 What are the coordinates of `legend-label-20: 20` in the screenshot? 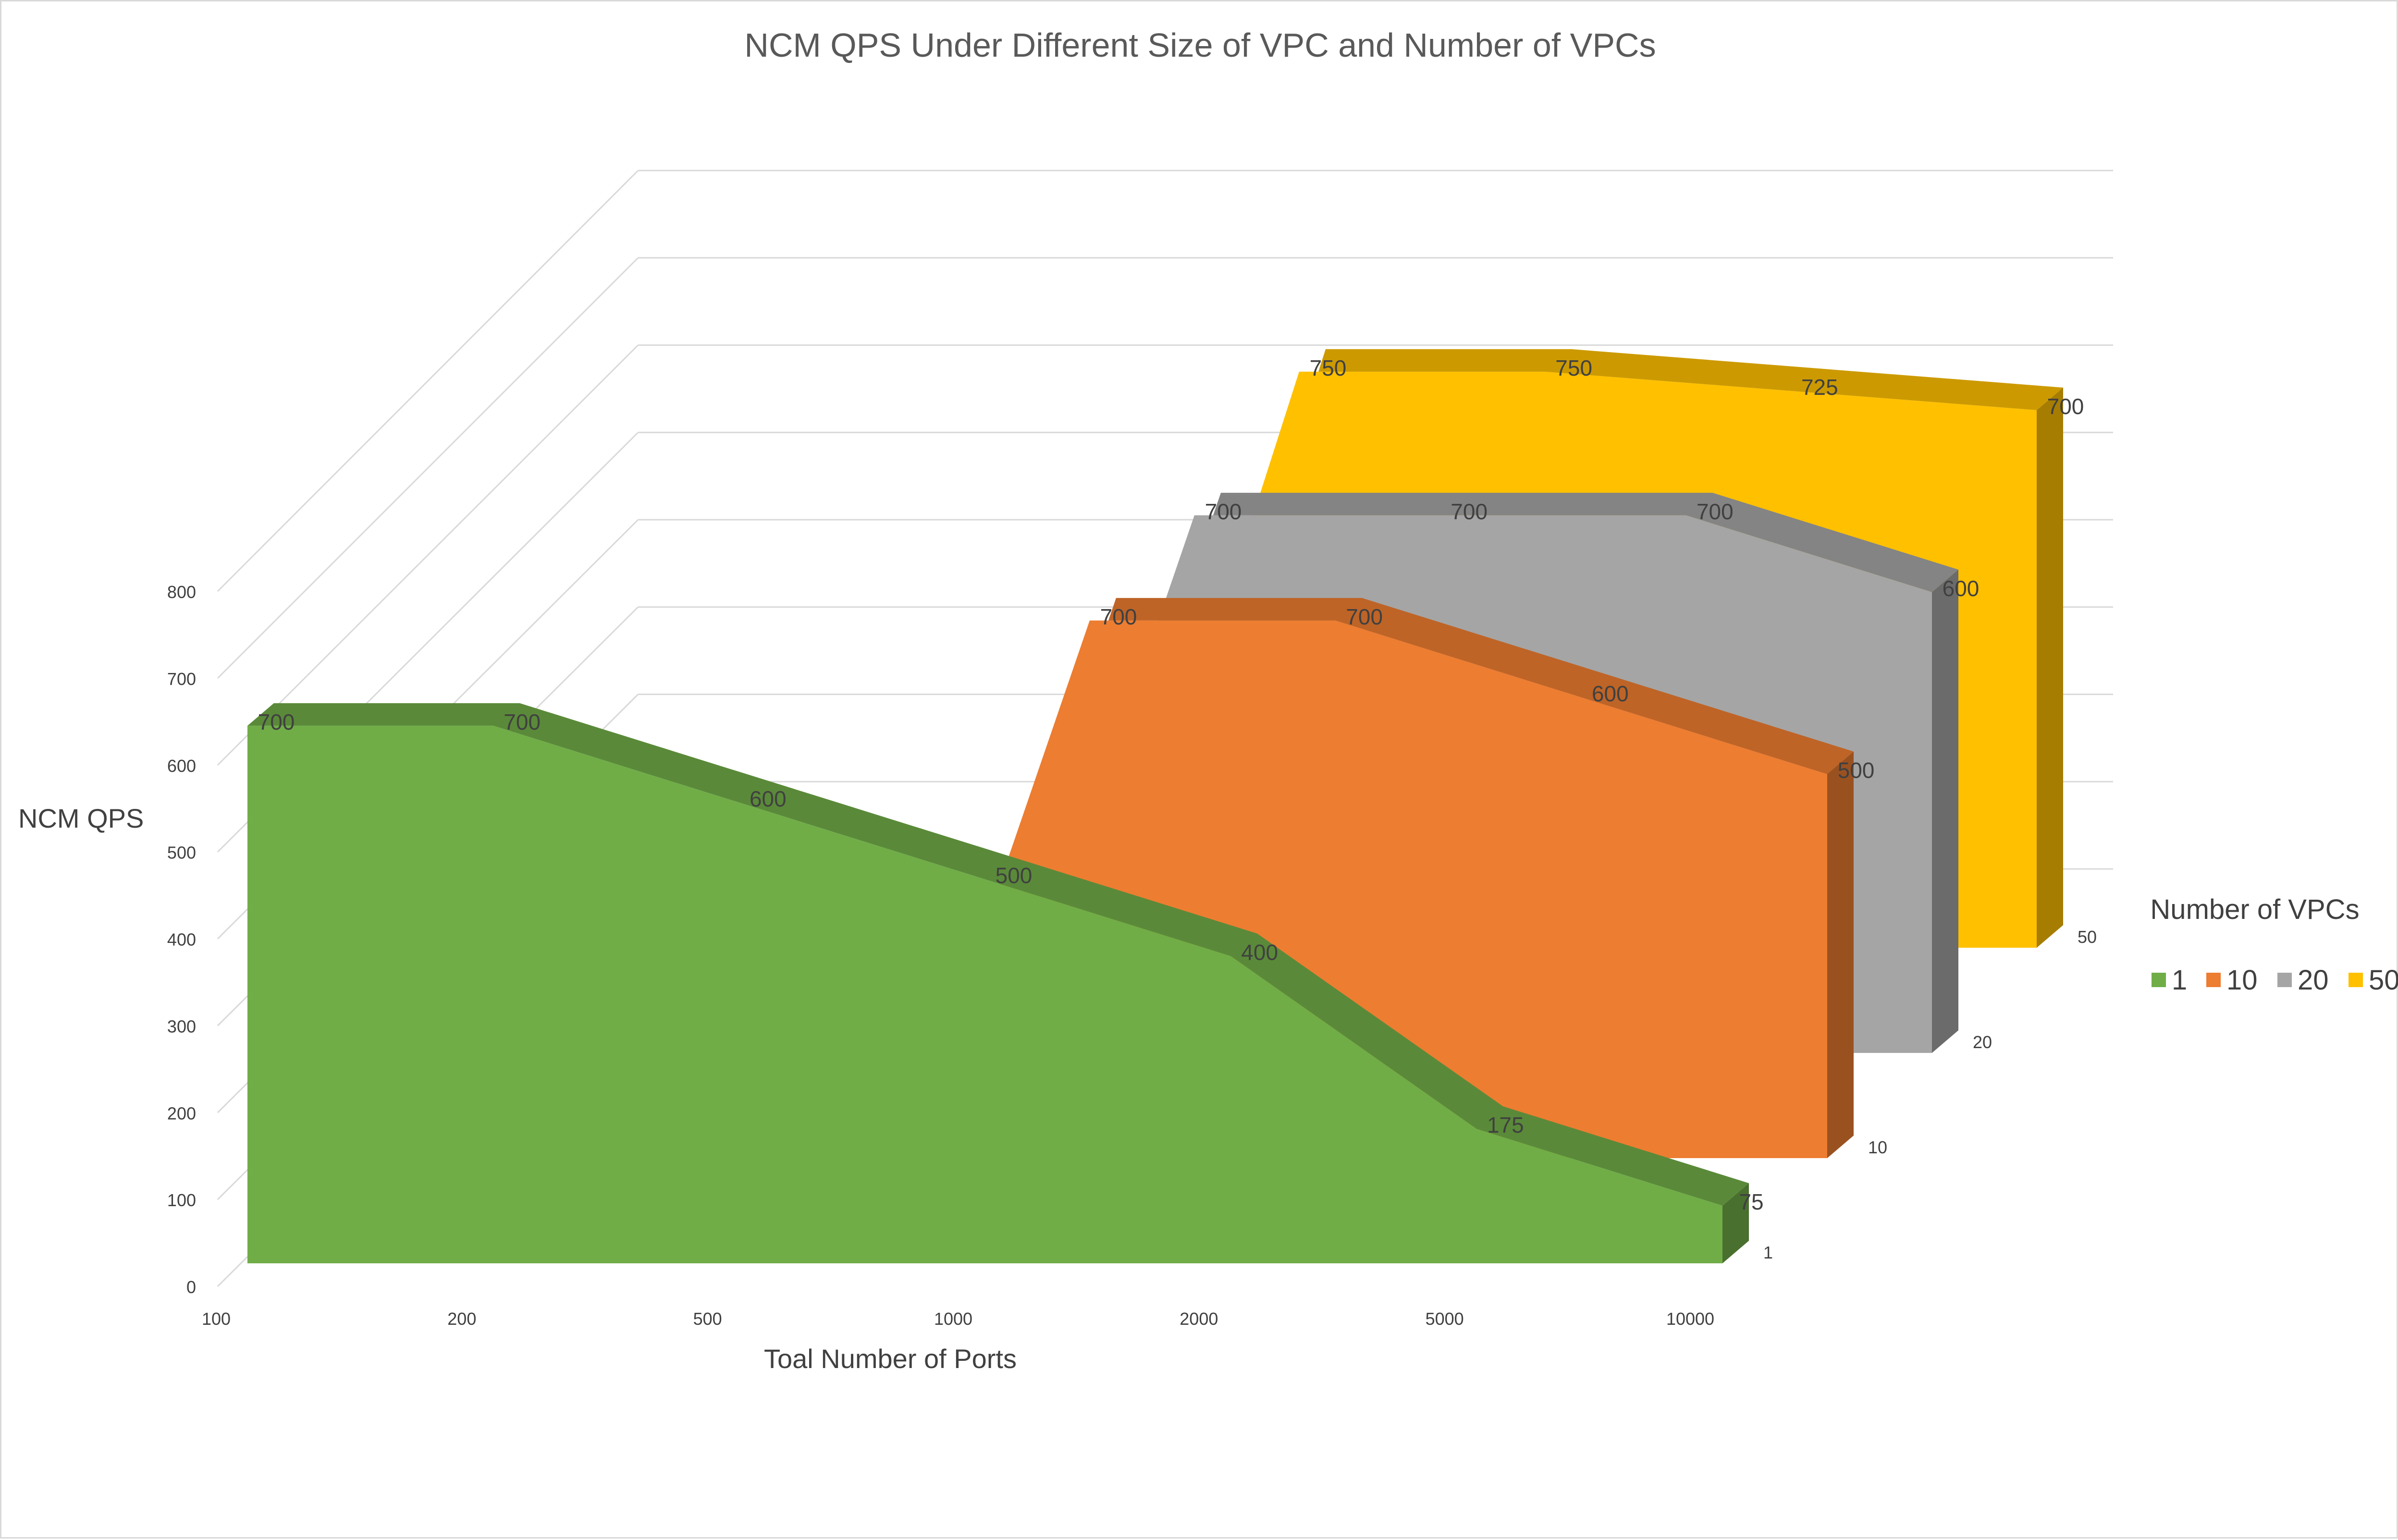 It's located at (2314, 981).